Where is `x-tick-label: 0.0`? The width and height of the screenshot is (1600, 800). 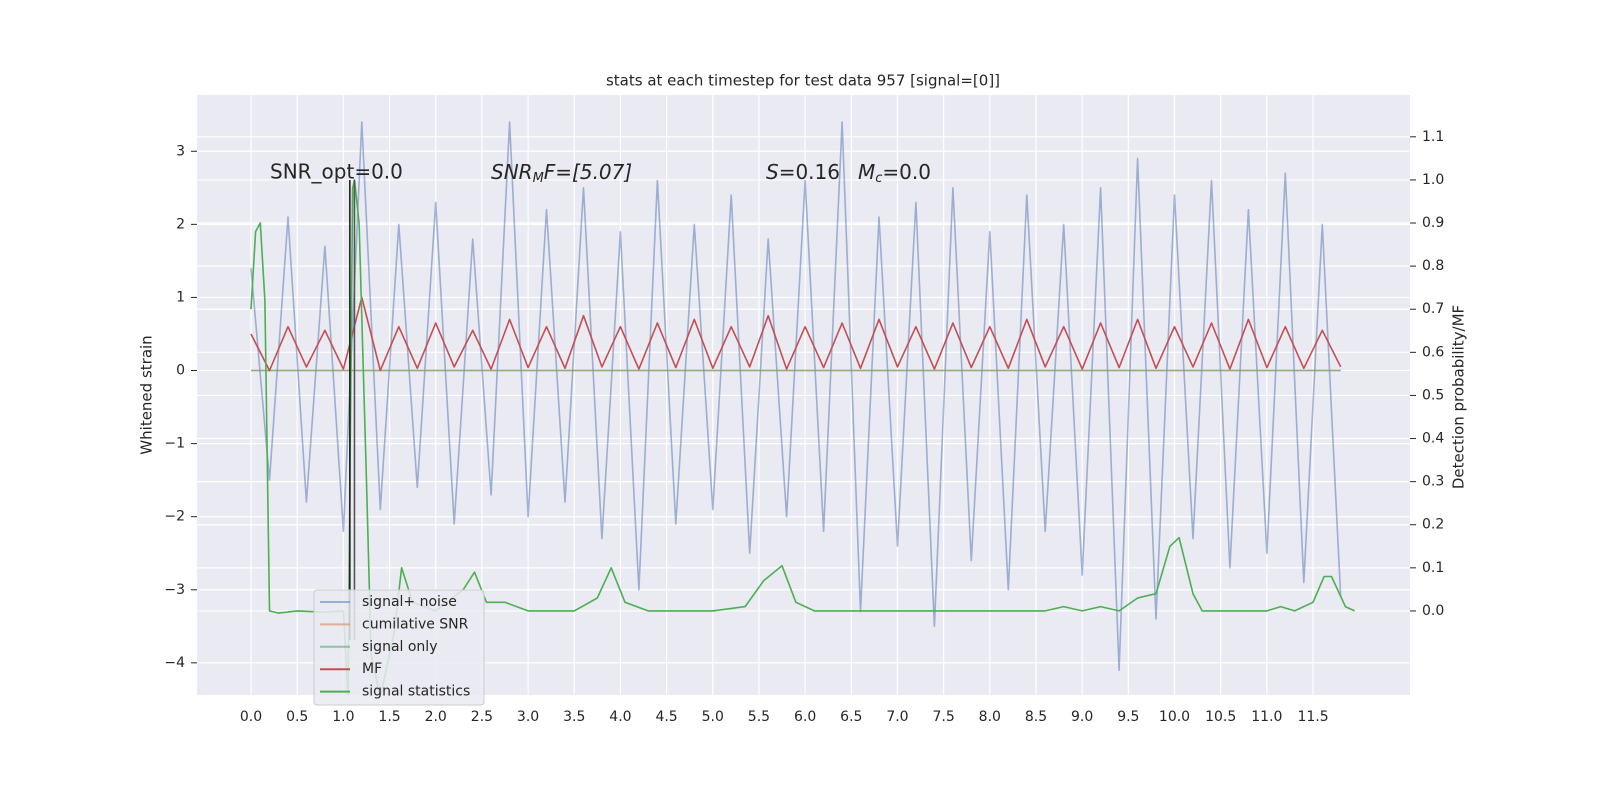
x-tick-label: 0.0 is located at coordinates (251, 717).